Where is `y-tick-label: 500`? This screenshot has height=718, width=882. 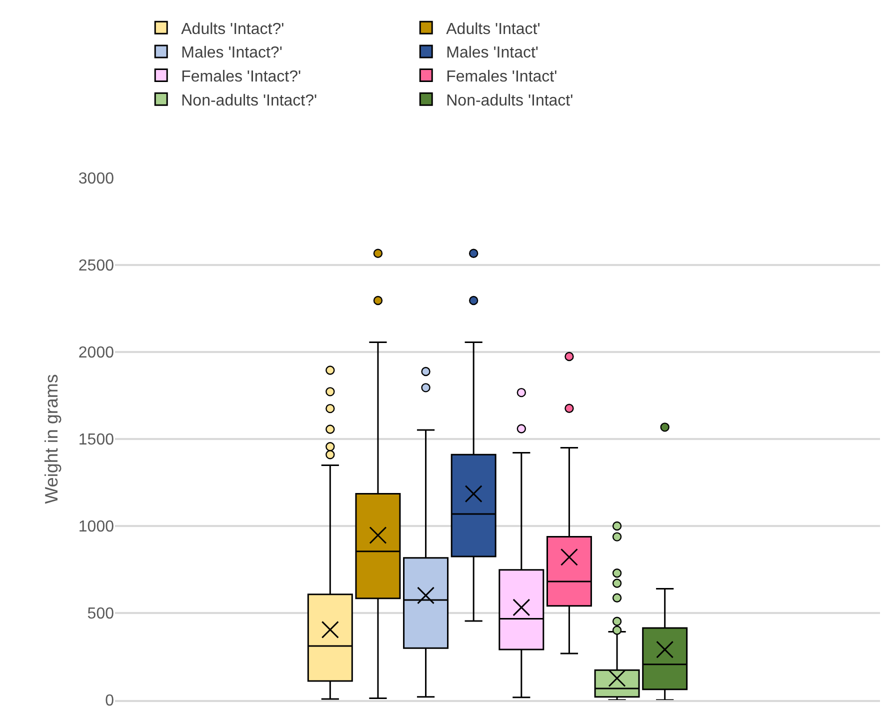
y-tick-label: 500 is located at coordinates (100, 614).